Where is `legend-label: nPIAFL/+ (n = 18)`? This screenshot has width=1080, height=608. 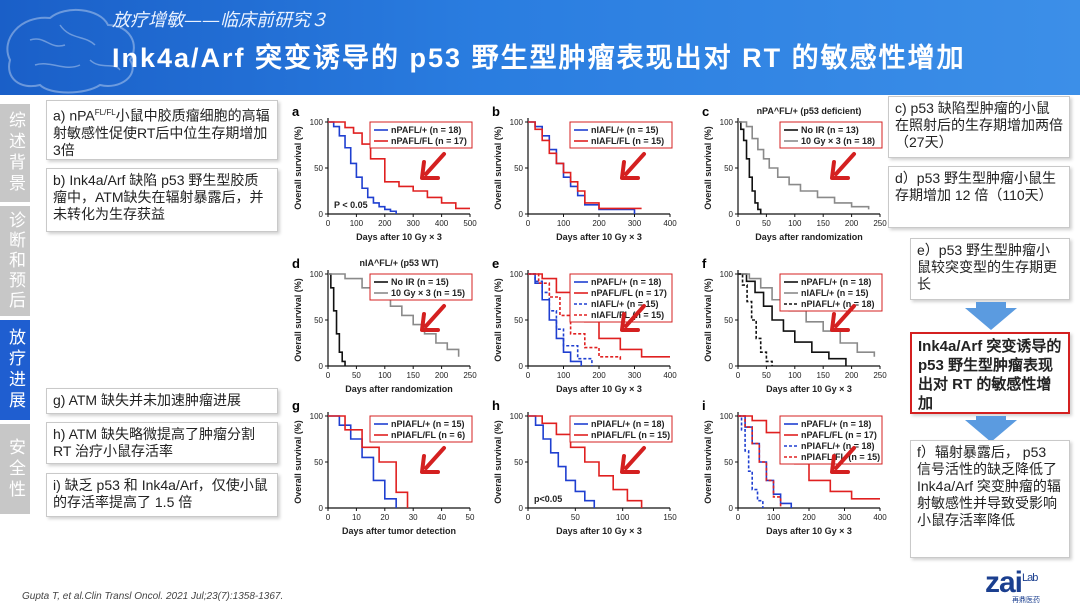 legend-label: nPIAFL/+ (n = 18) is located at coordinates (628, 424).